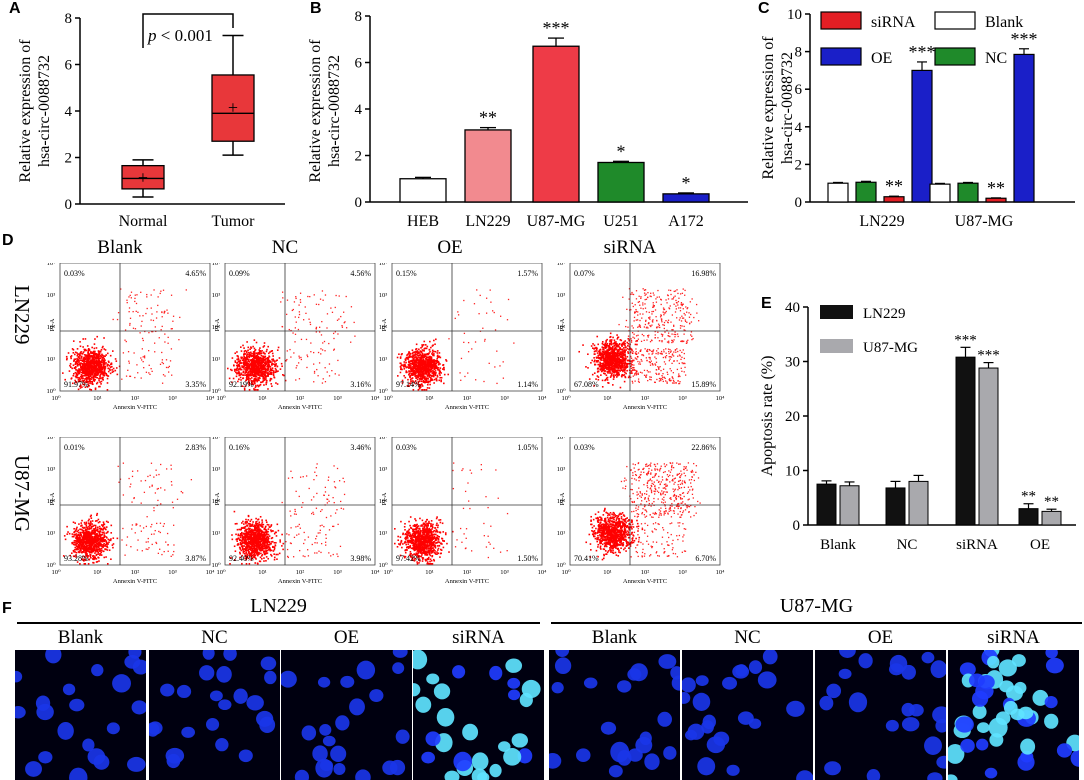 This screenshot has width=1084, height=780. I want to click on c-x-tick-label: U87-MG, so click(984, 221).